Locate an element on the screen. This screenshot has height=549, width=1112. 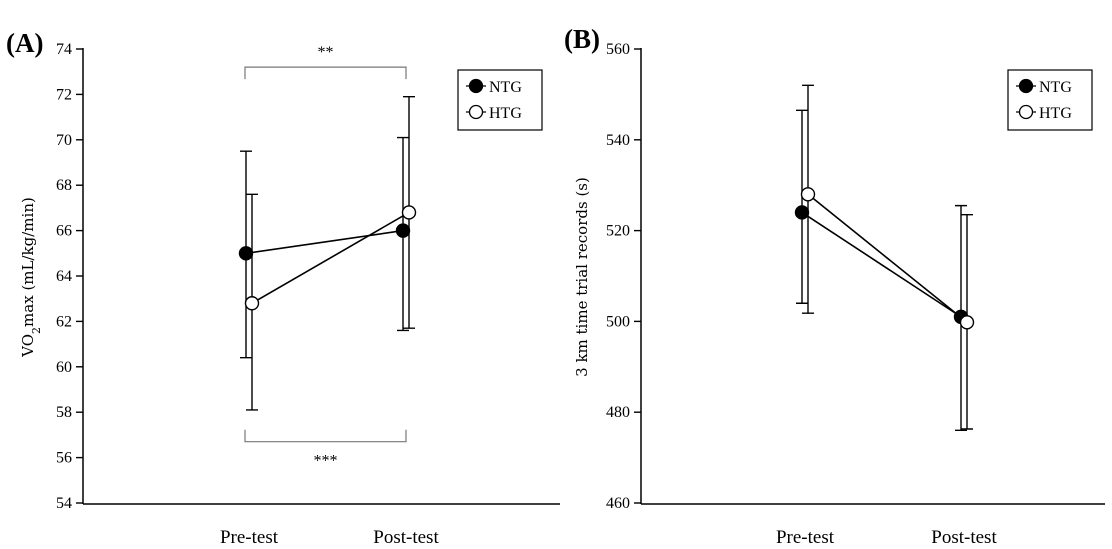
panel-a-series-line-ntg is located at coordinates (324, 242).